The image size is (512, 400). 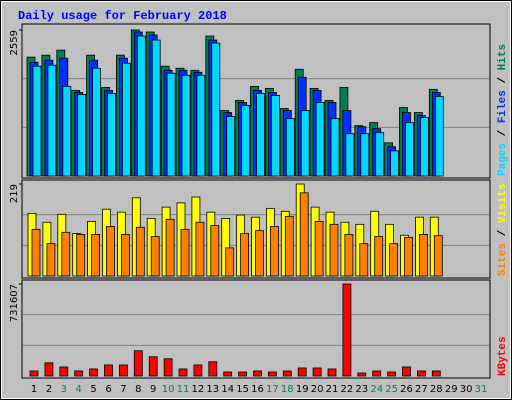 What do you see at coordinates (347, 389) in the screenshot?
I see `x-tick-label: 22` at bounding box center [347, 389].